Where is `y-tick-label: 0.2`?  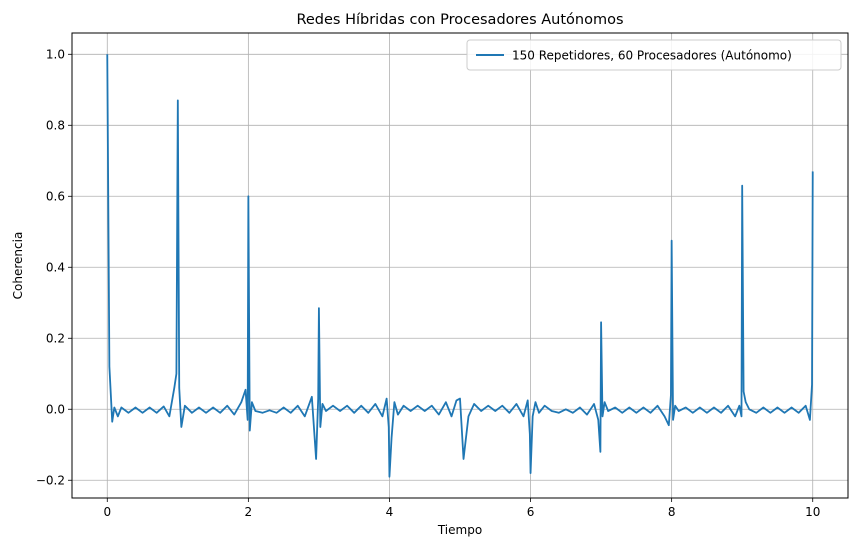
y-tick-label: 0.2 is located at coordinates (55, 338).